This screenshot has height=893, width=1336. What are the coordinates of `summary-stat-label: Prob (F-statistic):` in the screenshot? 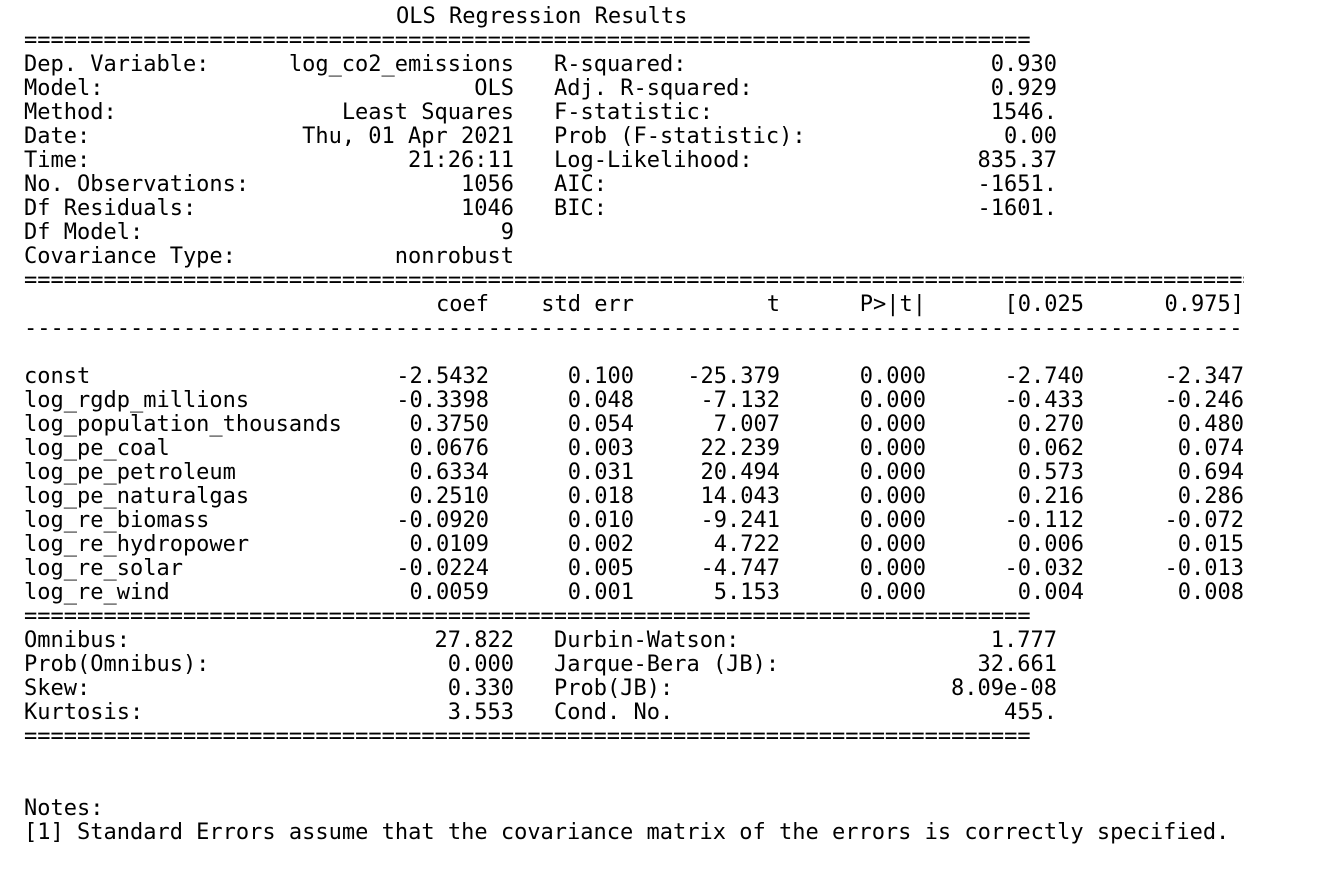 It's located at (680, 136).